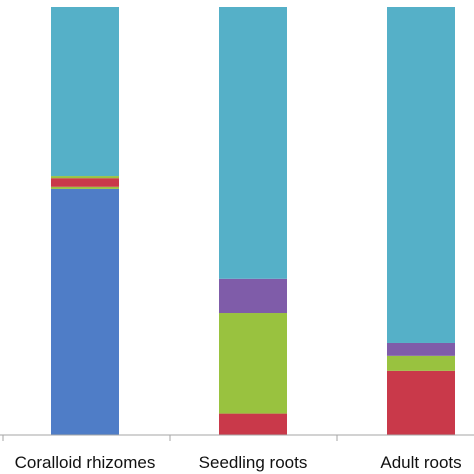 This screenshot has width=474, height=474. What do you see at coordinates (420, 462) in the screenshot?
I see `x-tick-label-3: Adult roots` at bounding box center [420, 462].